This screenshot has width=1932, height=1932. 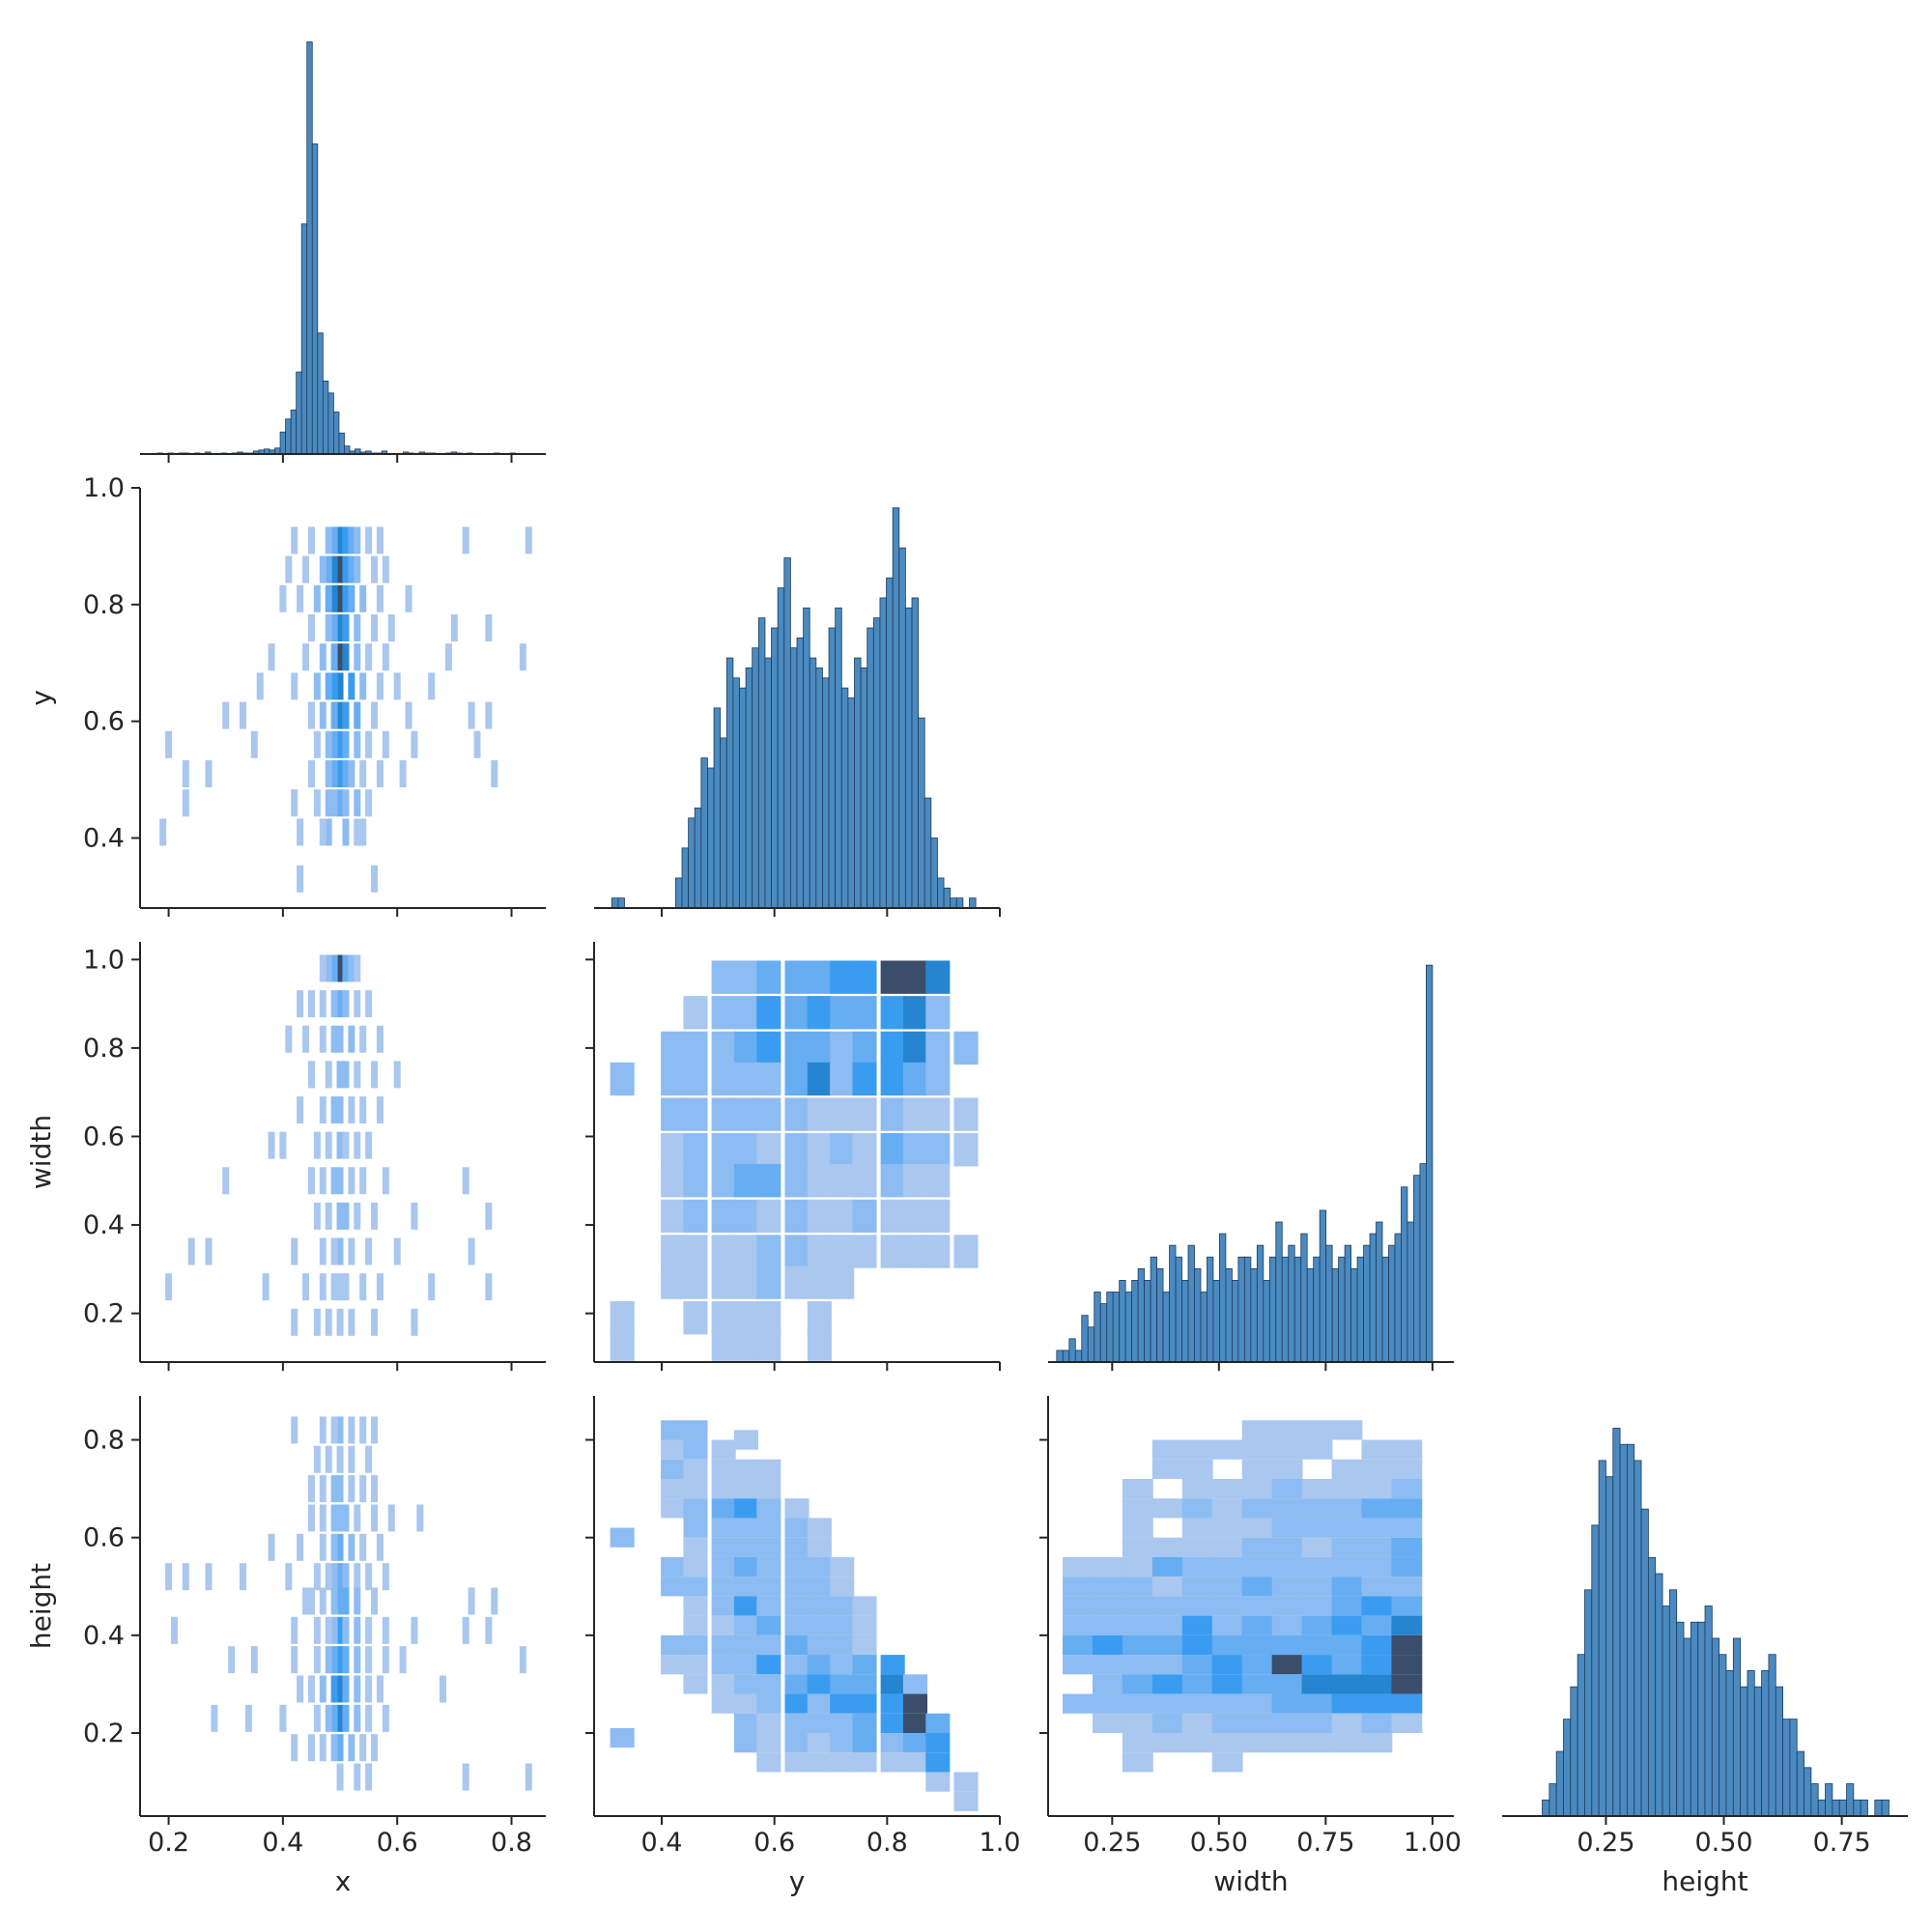 What do you see at coordinates (343, 1881) in the screenshot?
I see `x-axis-label: x` at bounding box center [343, 1881].